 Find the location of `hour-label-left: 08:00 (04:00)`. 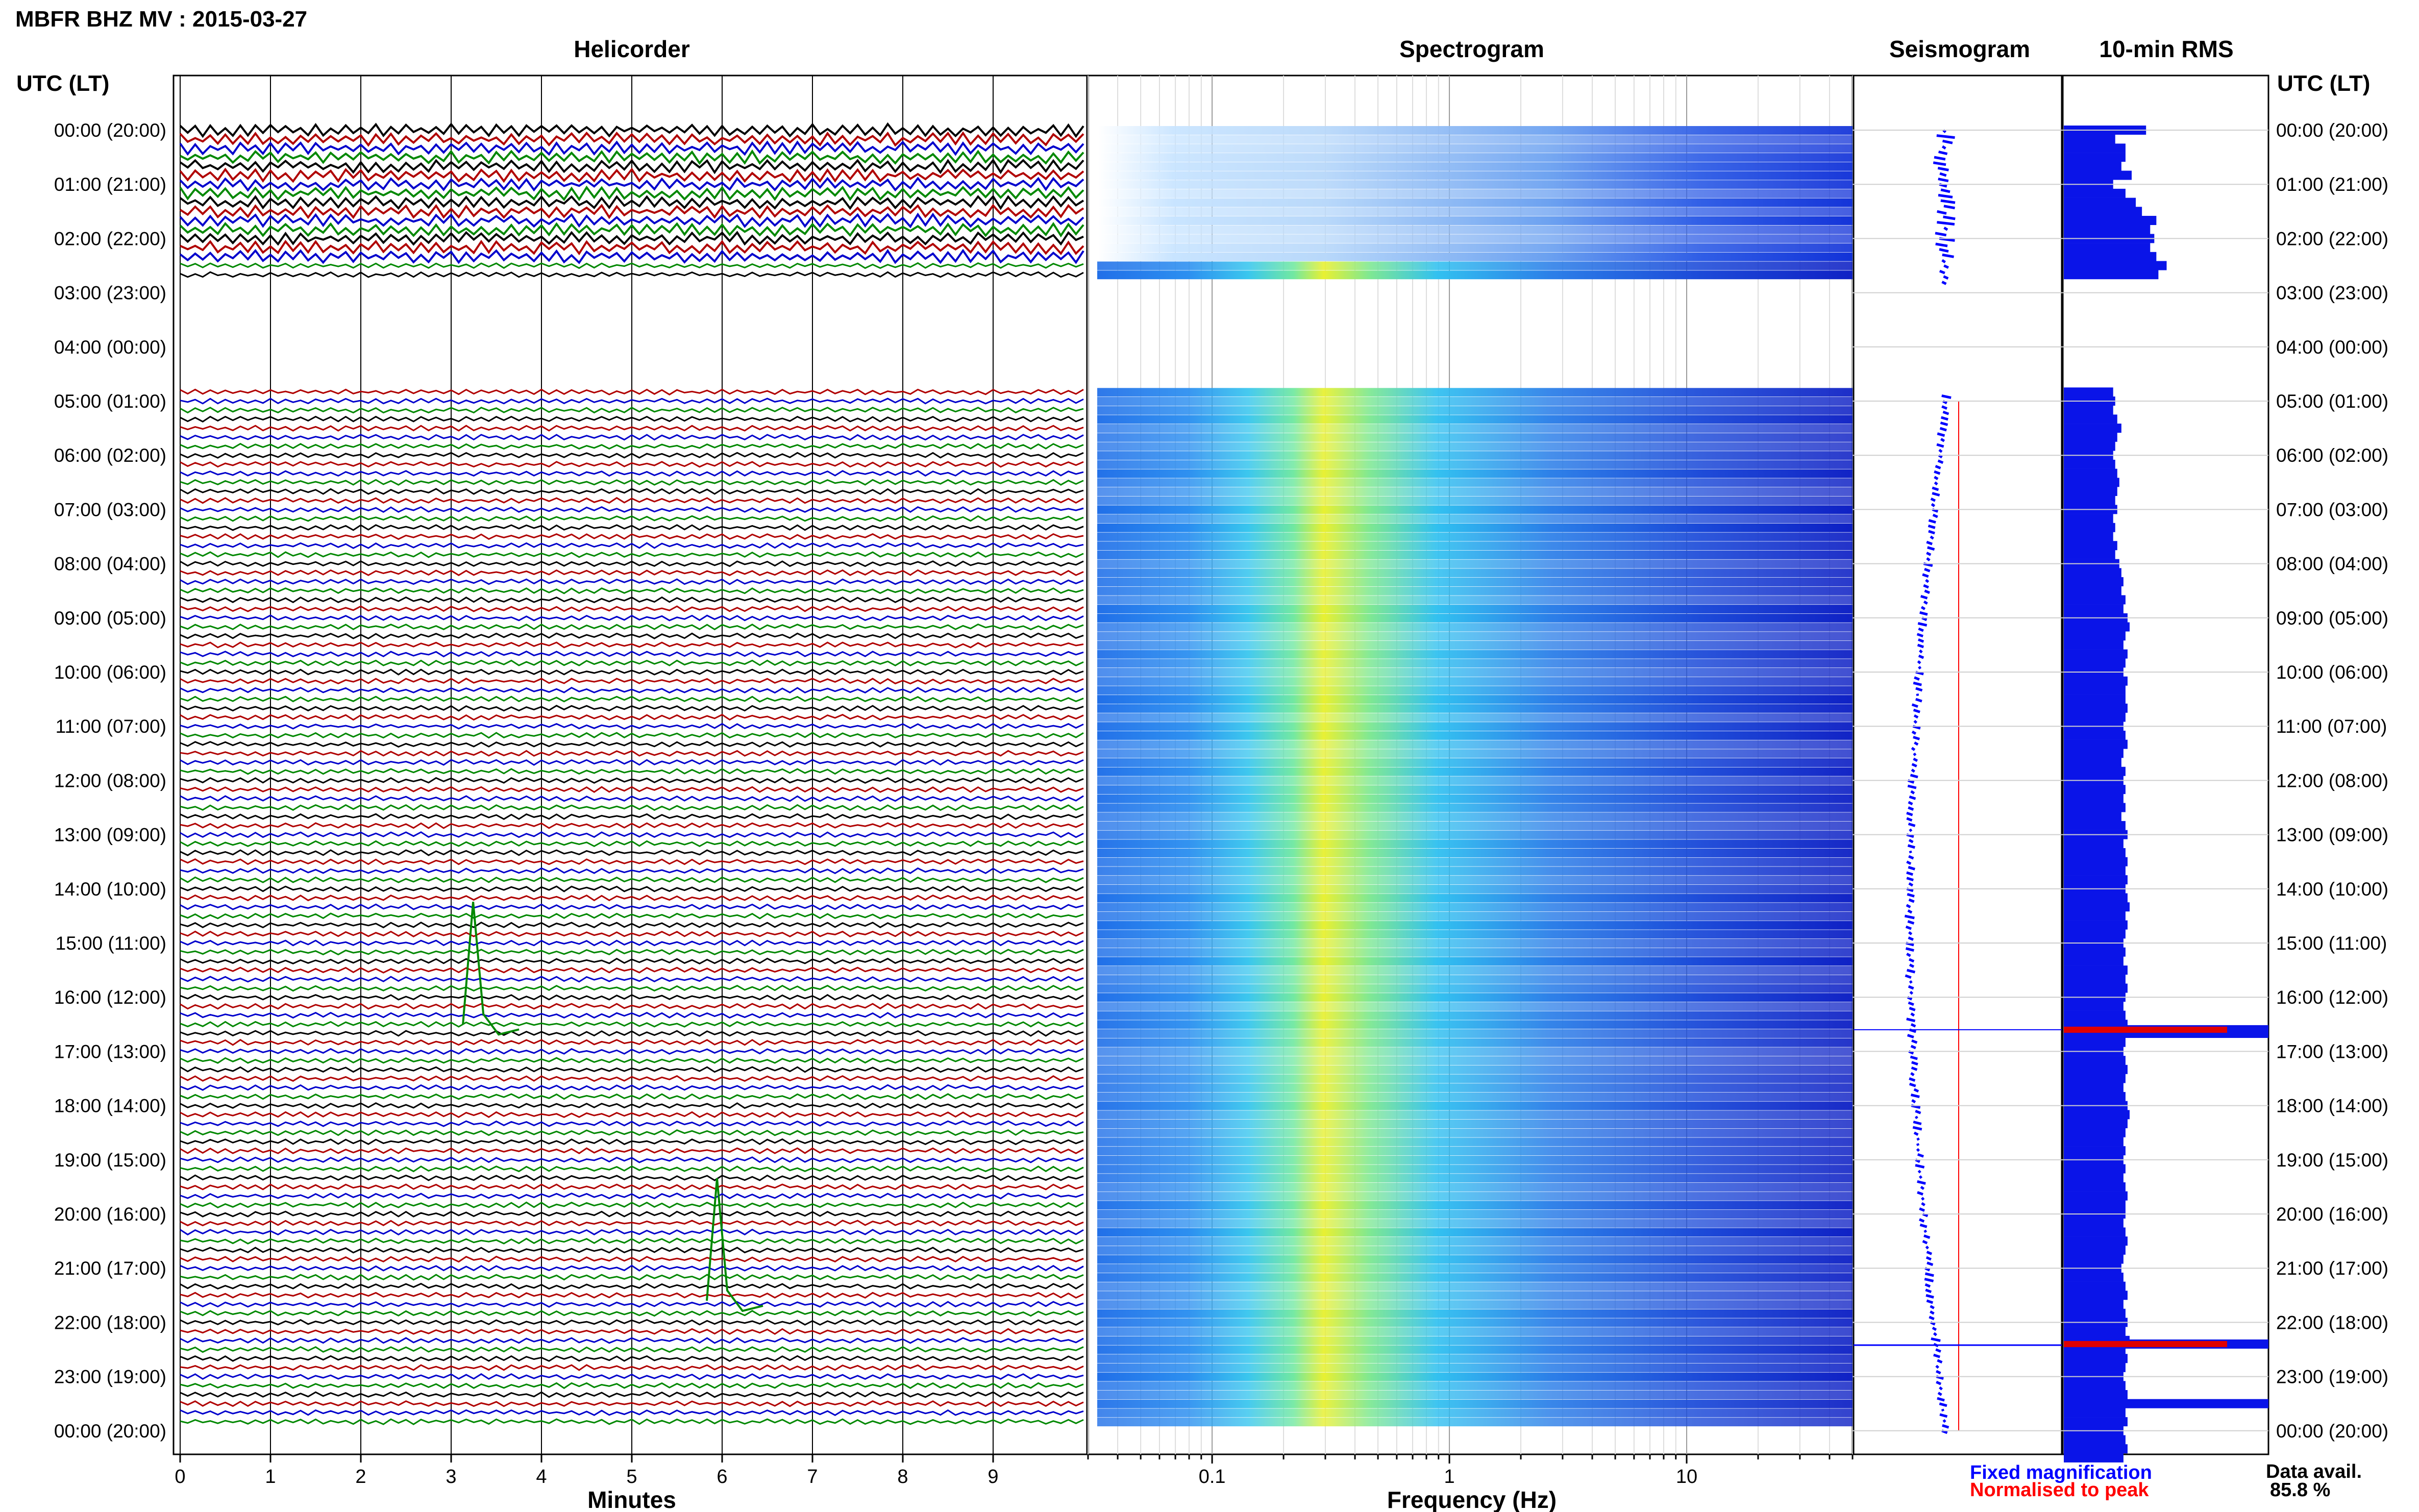

hour-label-left: 08:00 (04:00) is located at coordinates (110, 564).